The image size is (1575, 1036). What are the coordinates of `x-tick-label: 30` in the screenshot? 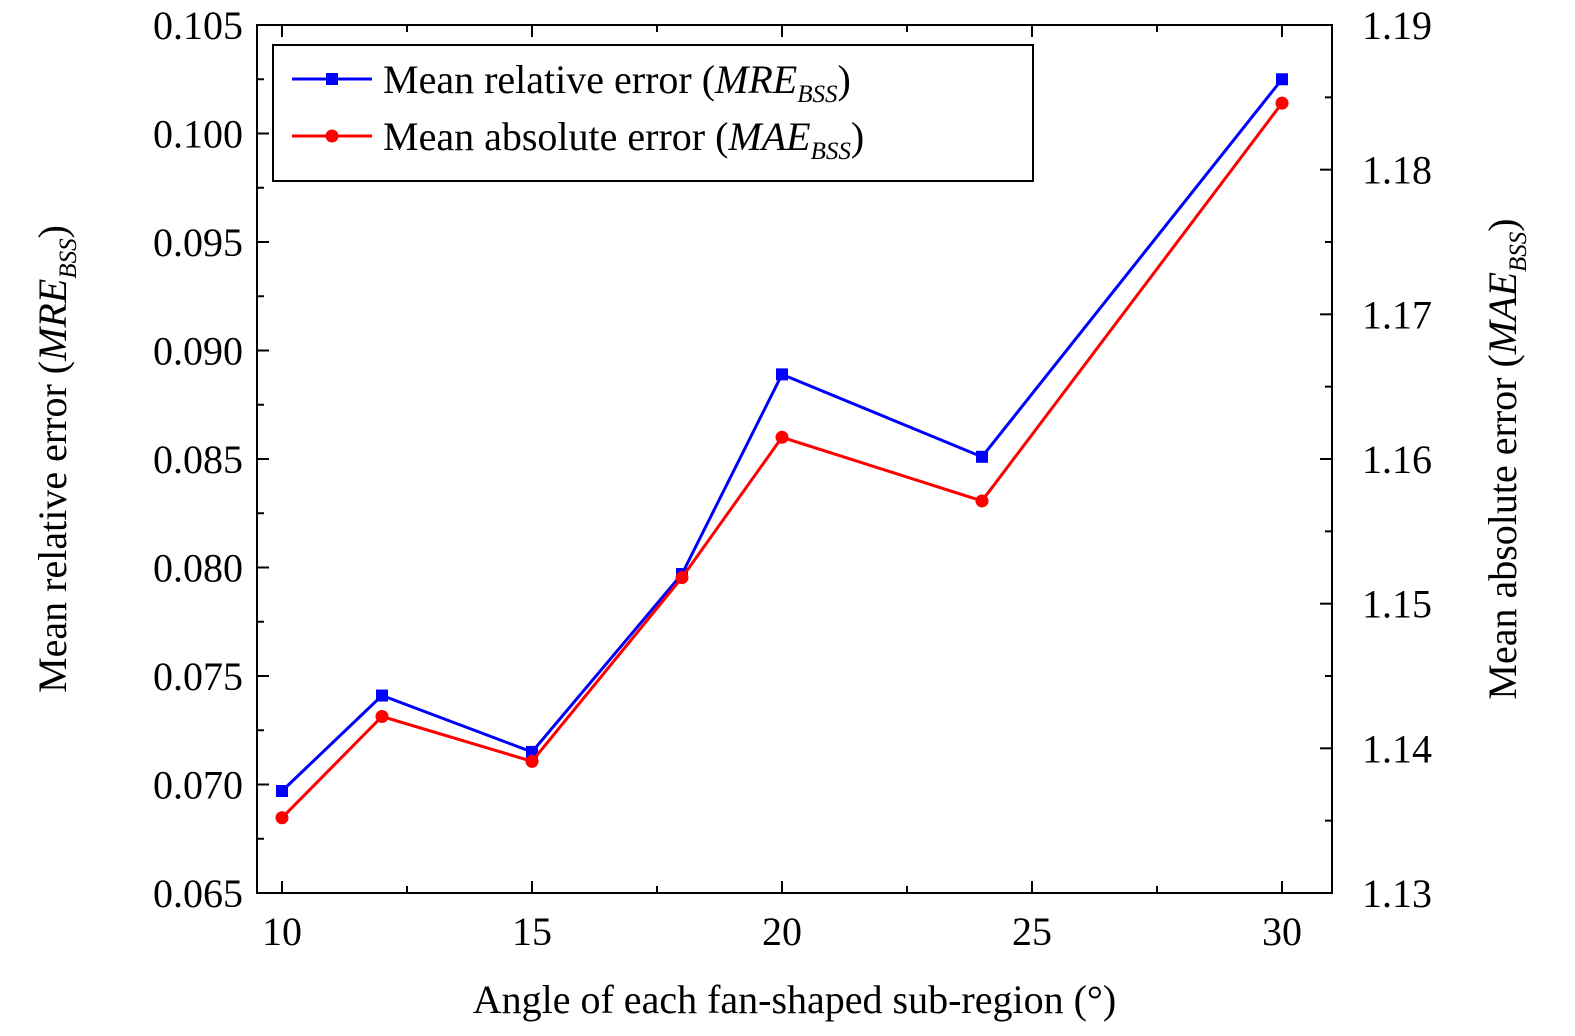 It's located at (1282, 931).